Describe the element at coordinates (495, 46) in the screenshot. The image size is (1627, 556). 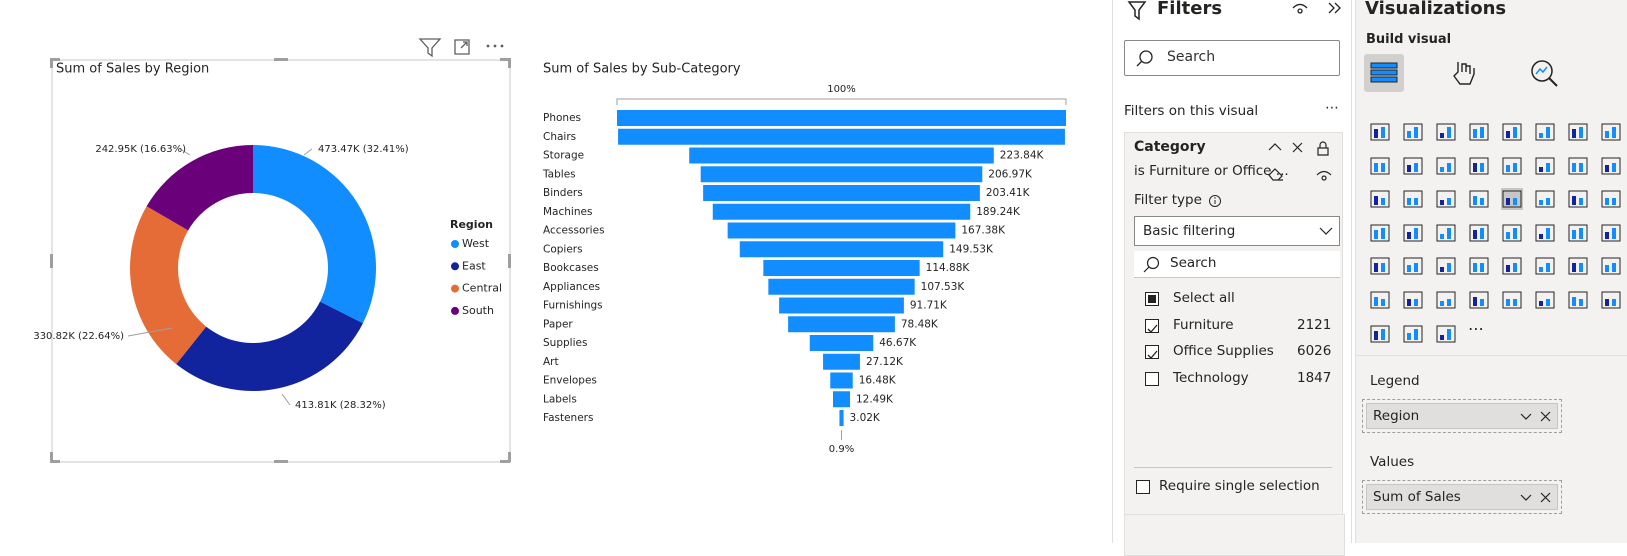
I see `more-options-icon` at that location.